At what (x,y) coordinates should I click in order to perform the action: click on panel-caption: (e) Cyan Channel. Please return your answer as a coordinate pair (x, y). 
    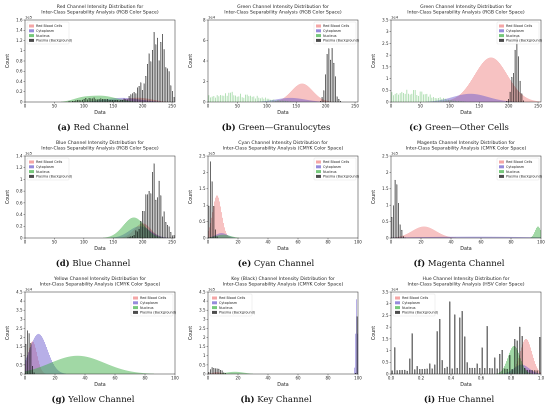
    Looking at the image, I should click on (276, 265).